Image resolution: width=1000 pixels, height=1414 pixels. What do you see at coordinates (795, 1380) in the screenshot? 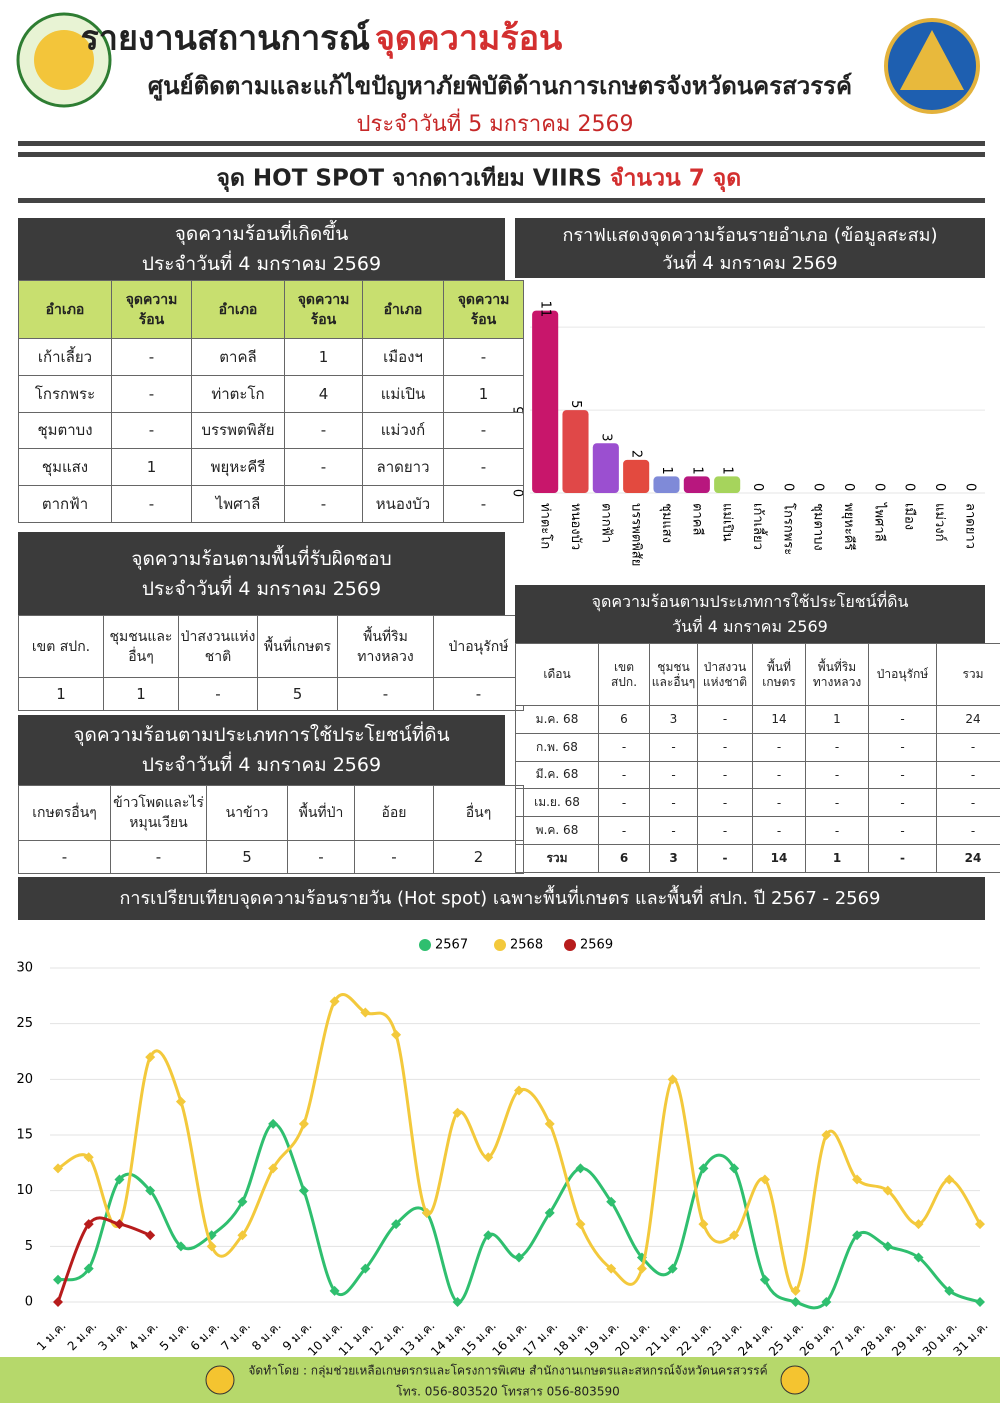
I see `bee-icon` at bounding box center [795, 1380].